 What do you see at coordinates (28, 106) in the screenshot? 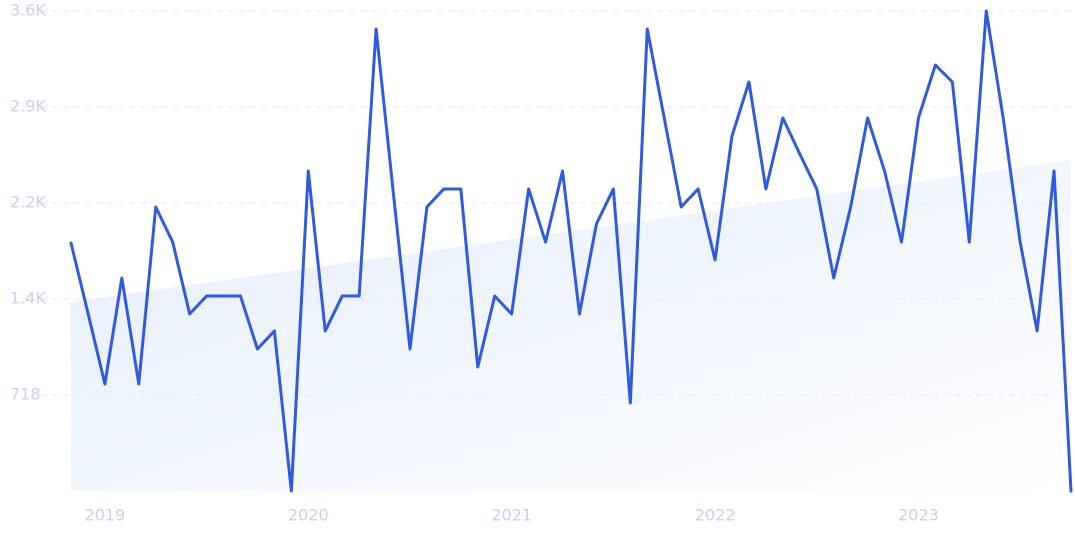
I see `y-tick-label: 2.9K` at bounding box center [28, 106].